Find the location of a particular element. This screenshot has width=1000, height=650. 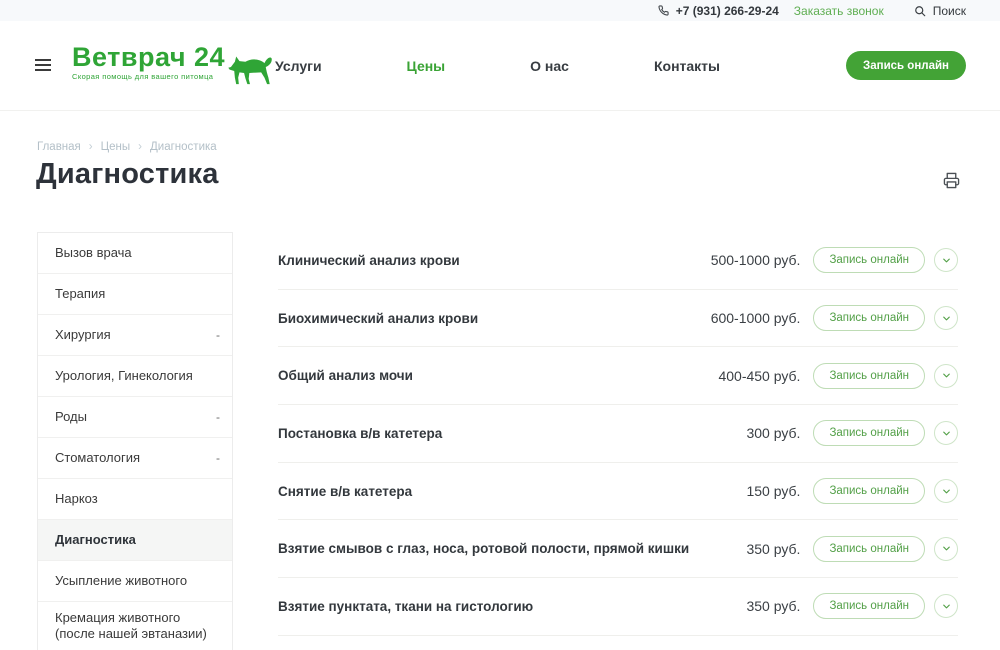

service-price: 300 руб. is located at coordinates (773, 433).